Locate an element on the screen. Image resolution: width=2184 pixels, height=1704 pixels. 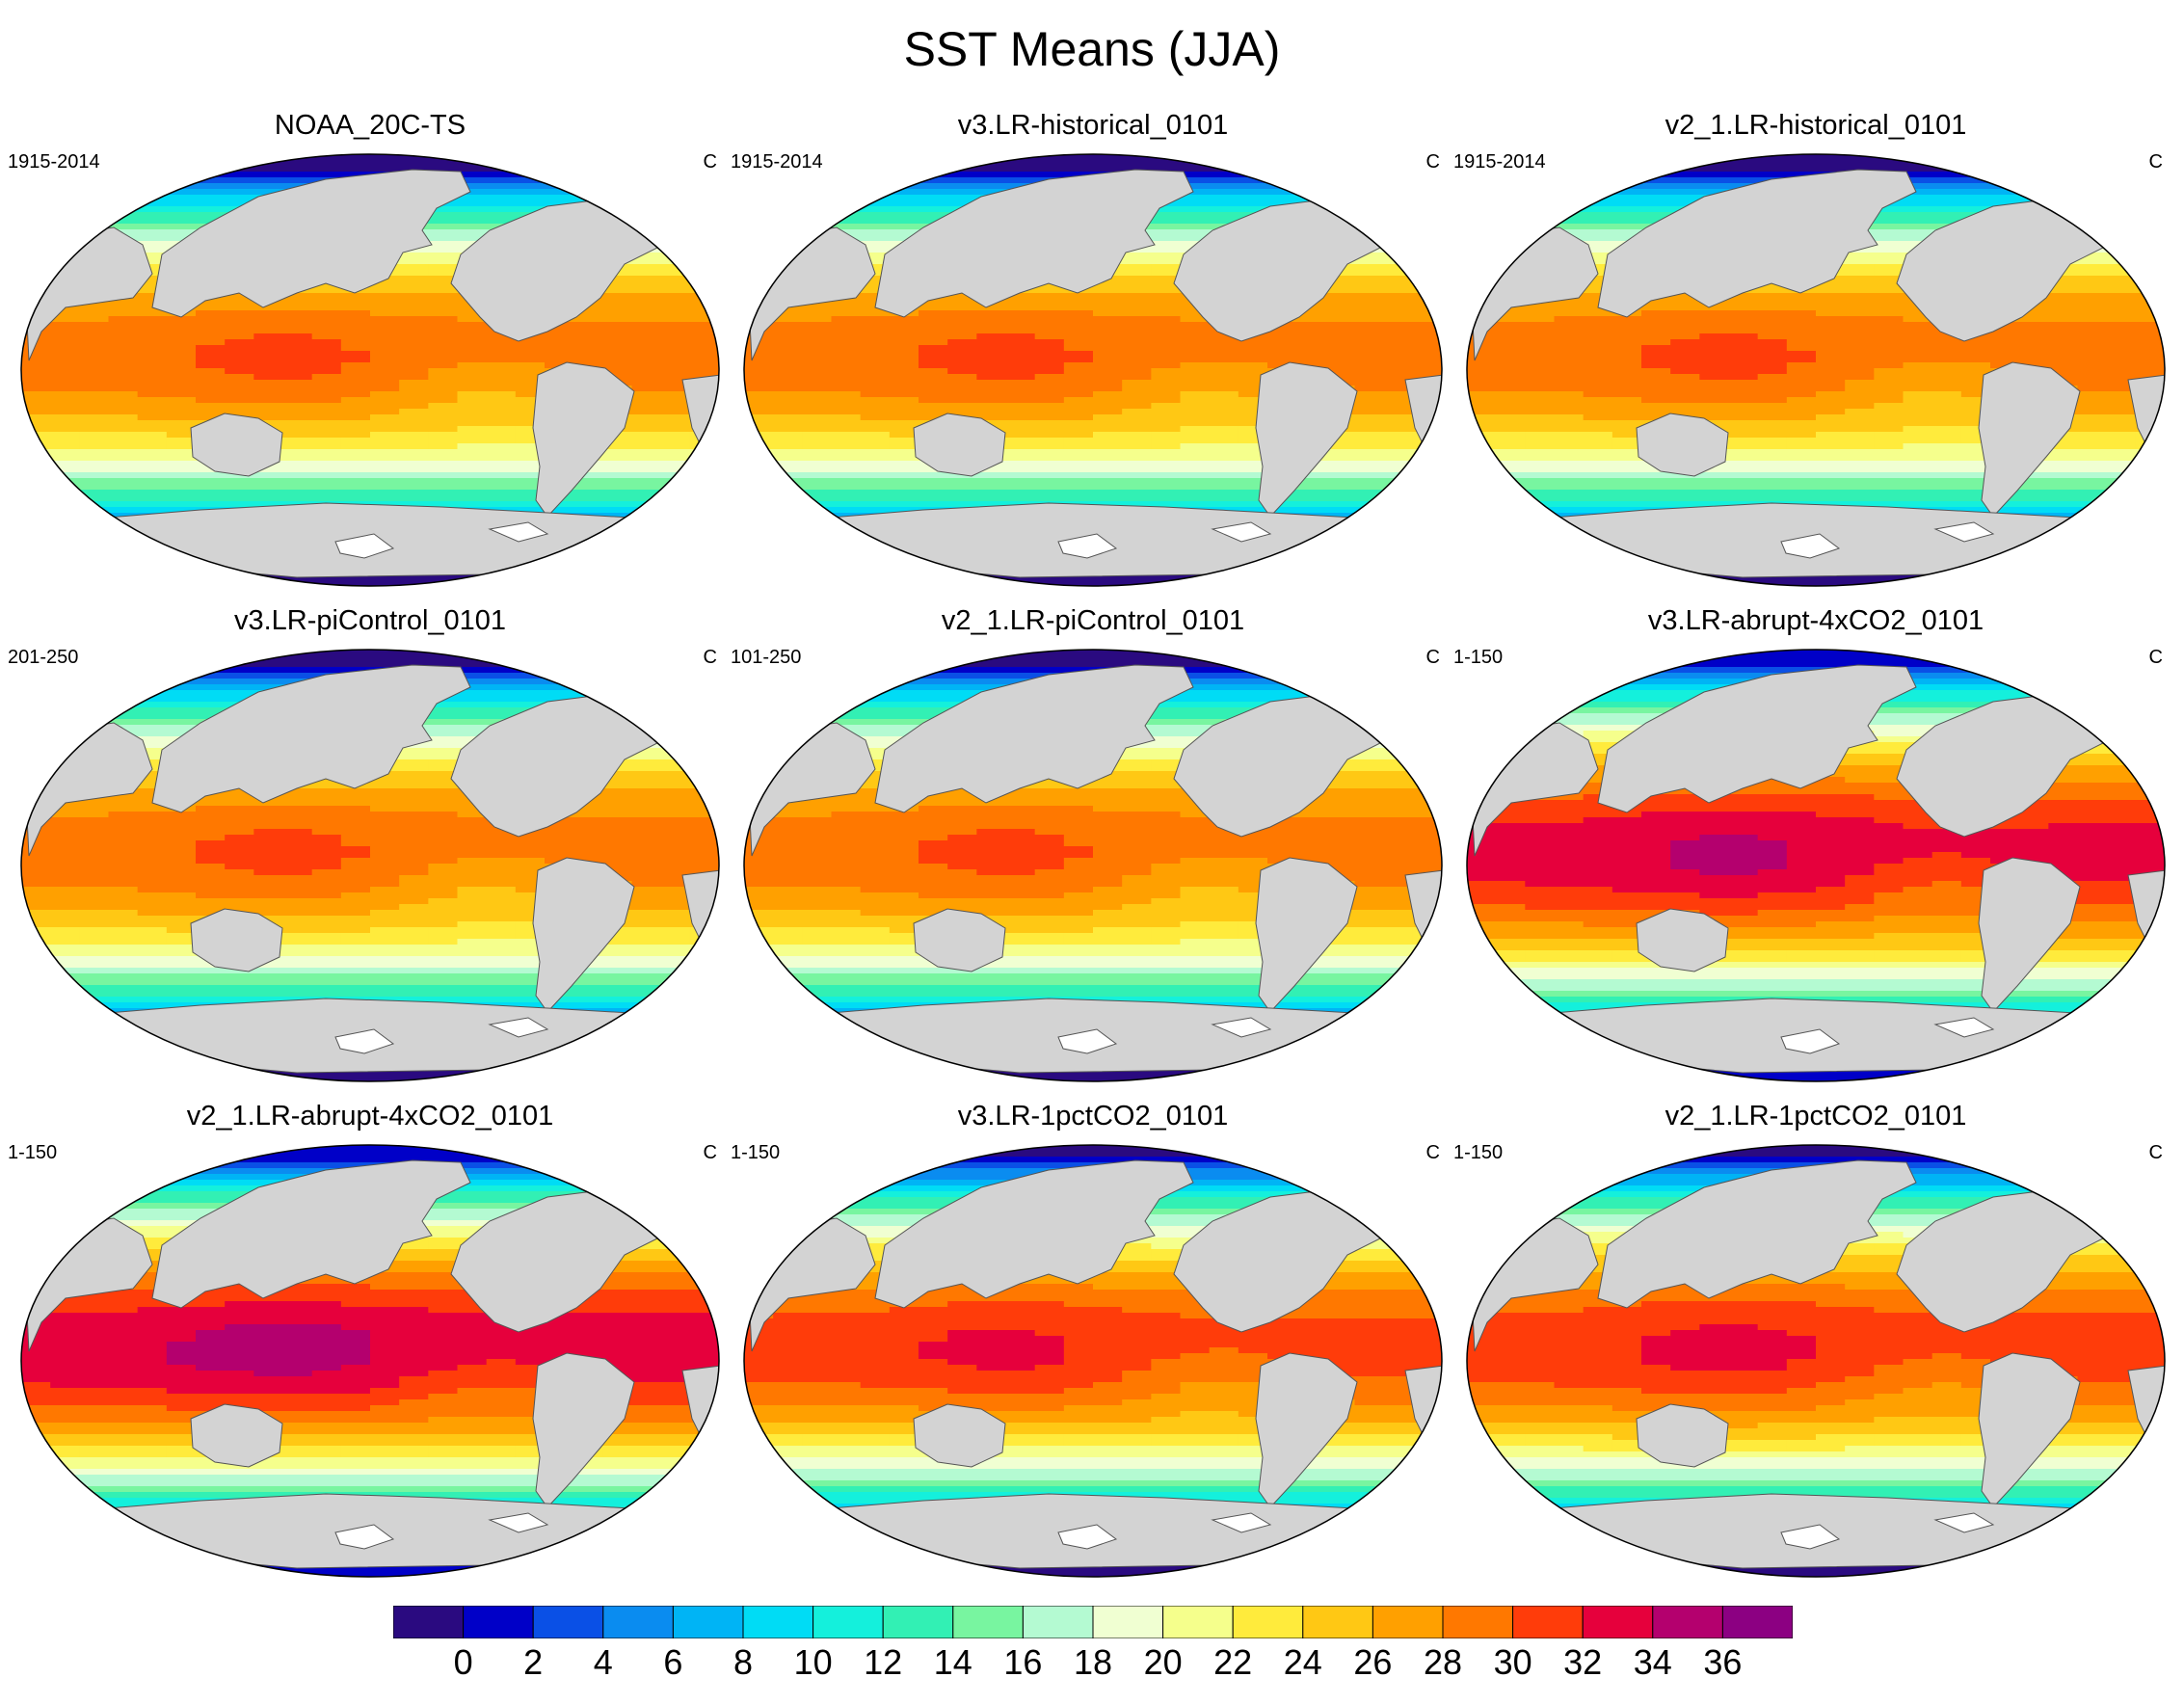
sst-map is located at coordinates (1816, 370).